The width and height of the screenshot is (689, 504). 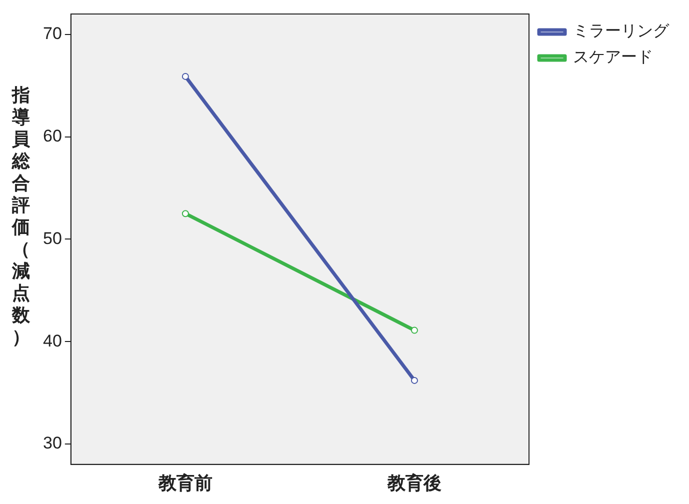 I want to click on y-tick-label: 30, so click(x=52, y=443).